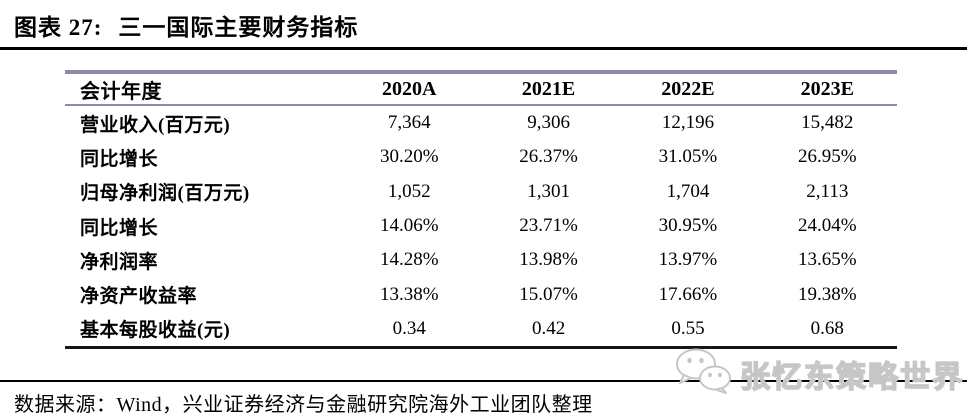 The width and height of the screenshot is (967, 417). What do you see at coordinates (139, 297) in the screenshot?
I see `row-label: 净资产收益率` at bounding box center [139, 297].